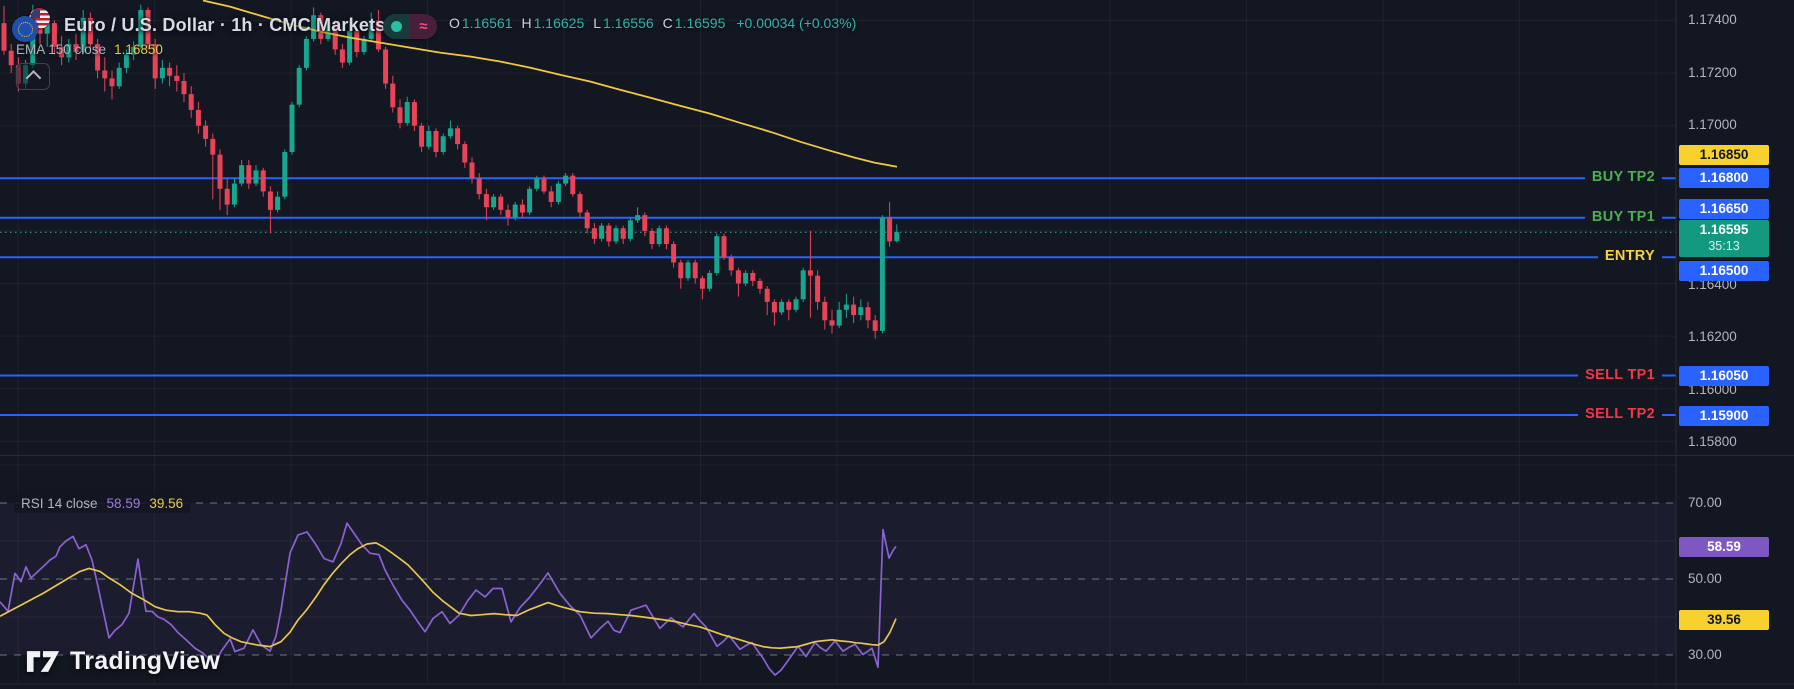 This screenshot has width=1794, height=689. What do you see at coordinates (1724, 416) in the screenshot?
I see `price-badge-1.15900: 1.15900` at bounding box center [1724, 416].